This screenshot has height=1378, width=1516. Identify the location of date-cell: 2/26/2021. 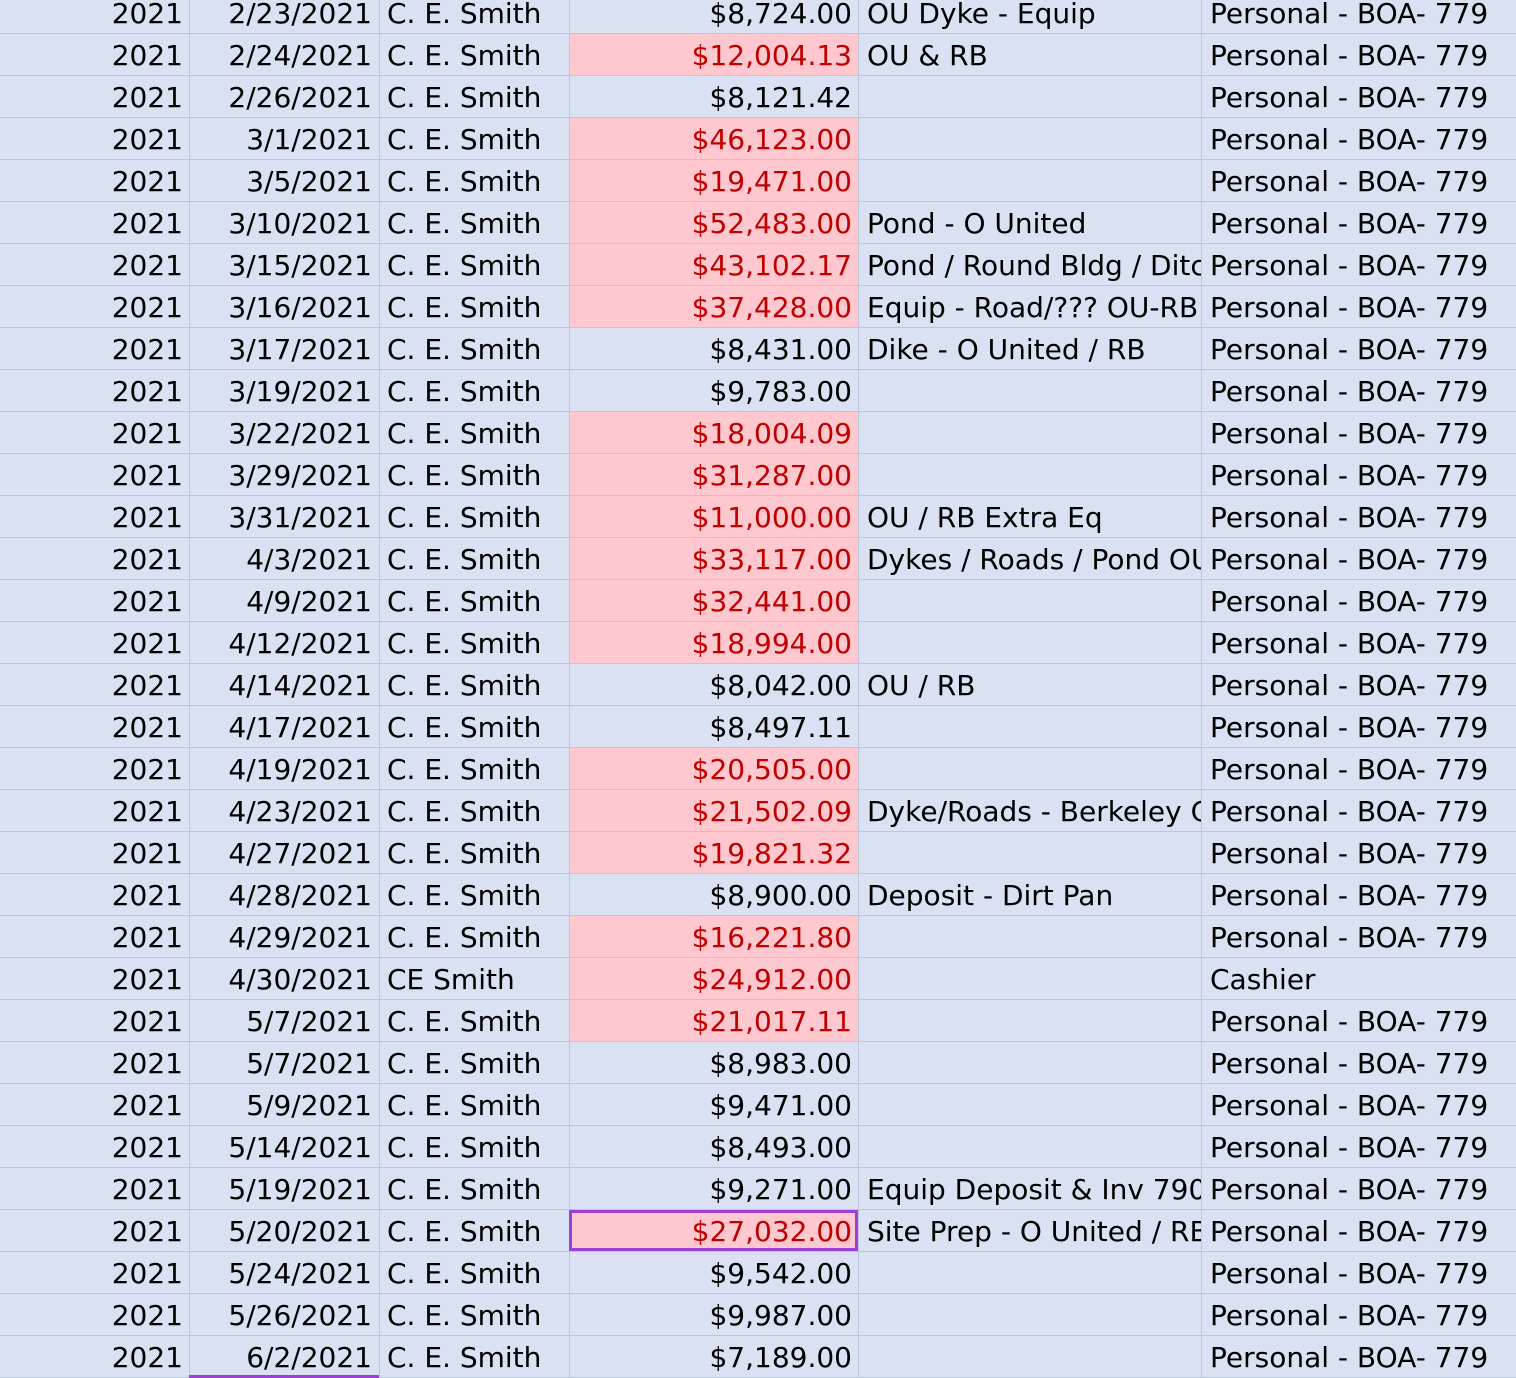
(284, 96).